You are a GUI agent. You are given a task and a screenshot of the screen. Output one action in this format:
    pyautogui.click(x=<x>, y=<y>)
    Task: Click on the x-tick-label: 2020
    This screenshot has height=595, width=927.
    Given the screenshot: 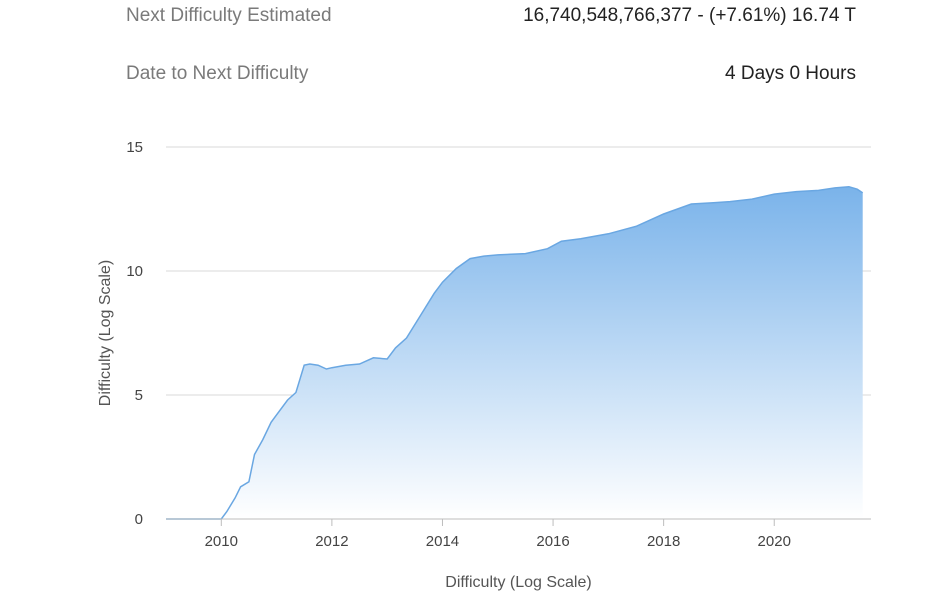 What is the action you would take?
    pyautogui.click(x=774, y=541)
    